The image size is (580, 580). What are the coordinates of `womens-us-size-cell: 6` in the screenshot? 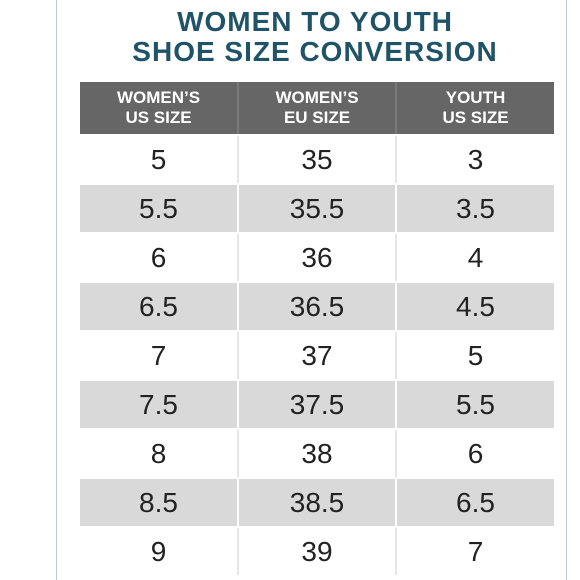 It's located at (159, 258).